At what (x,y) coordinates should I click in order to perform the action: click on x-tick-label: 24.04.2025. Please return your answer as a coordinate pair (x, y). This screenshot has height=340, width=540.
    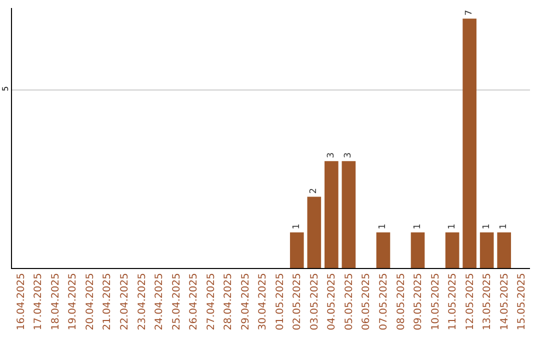
    Looking at the image, I should click on (160, 301).